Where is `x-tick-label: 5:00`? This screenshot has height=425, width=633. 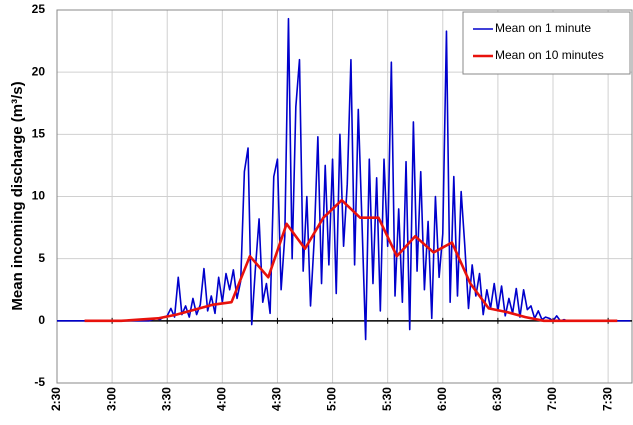 x-tick-label: 5:00 is located at coordinates (332, 399).